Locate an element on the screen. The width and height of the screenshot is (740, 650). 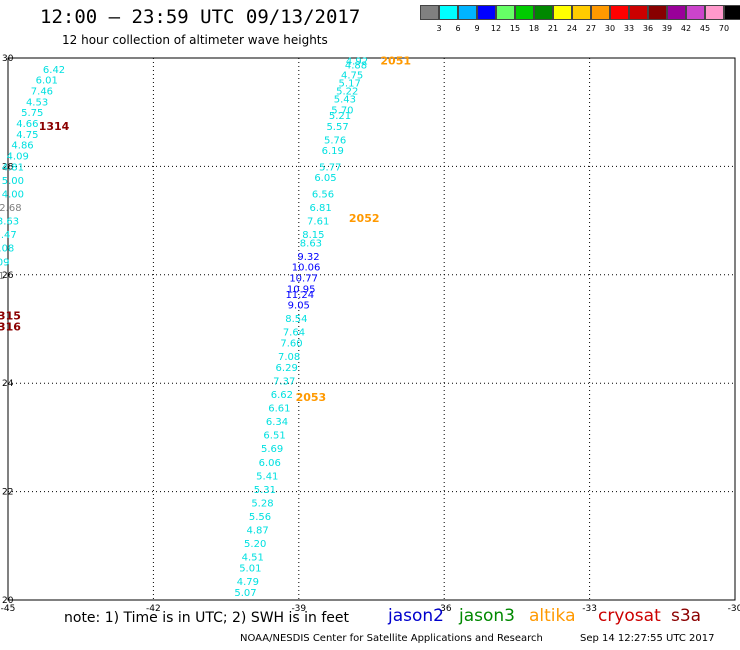
colorbar-label: 3 is located at coordinates (439, 28).